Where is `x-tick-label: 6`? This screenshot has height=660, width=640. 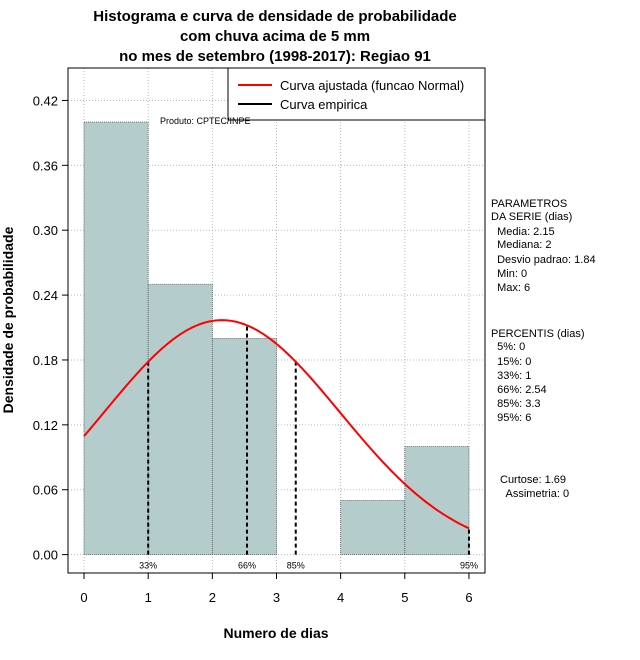 x-tick-label: 6 is located at coordinates (468, 597).